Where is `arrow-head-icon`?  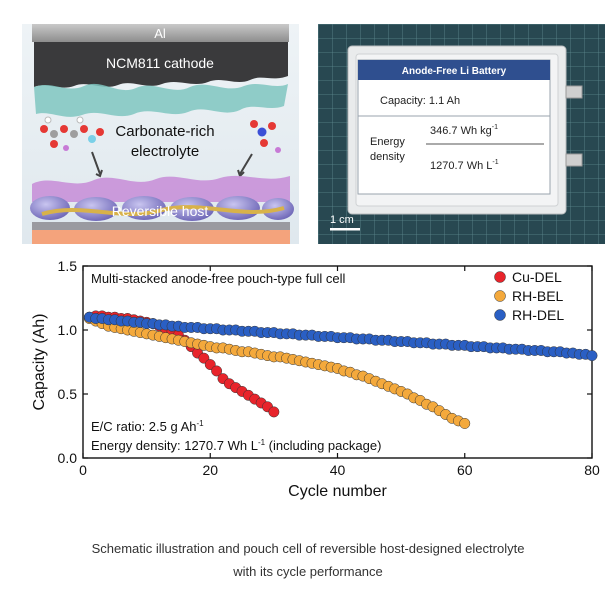
arrow-head-icon is located at coordinates (99, 173).